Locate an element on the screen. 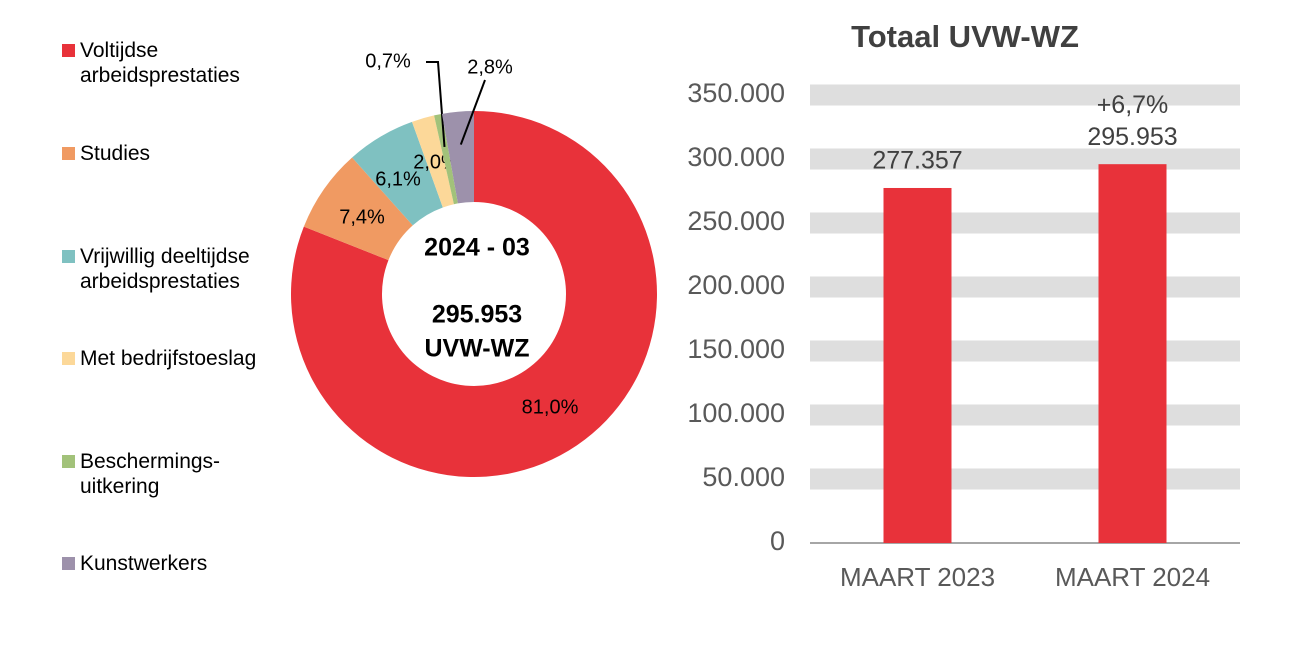  chart-title: Totaal UVW-WZ is located at coordinates (965, 36).